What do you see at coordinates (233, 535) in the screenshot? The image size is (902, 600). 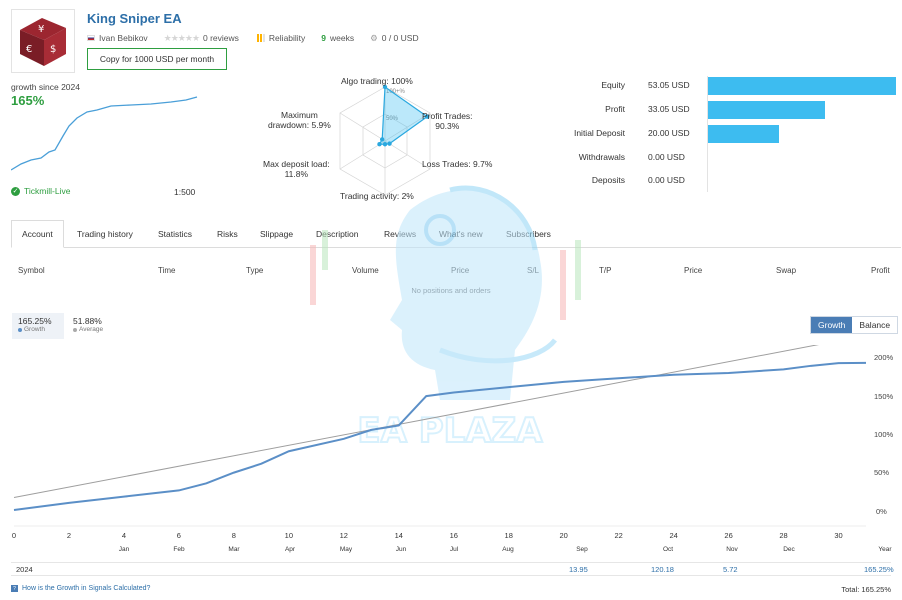 I see `x-tick: 8` at bounding box center [233, 535].